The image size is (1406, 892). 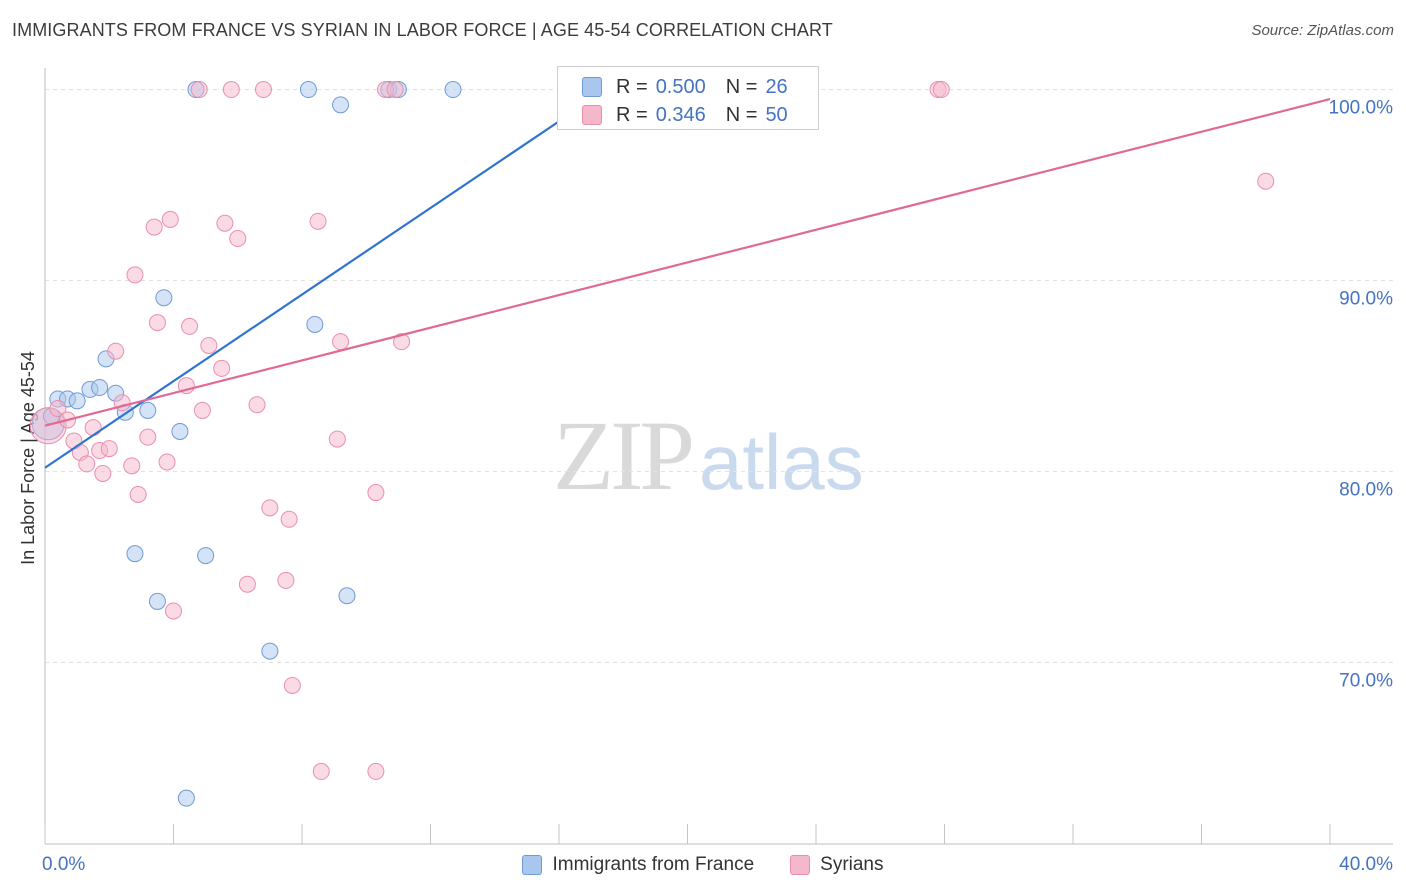 I want to click on series-swatch-syrians, so click(x=800, y=865).